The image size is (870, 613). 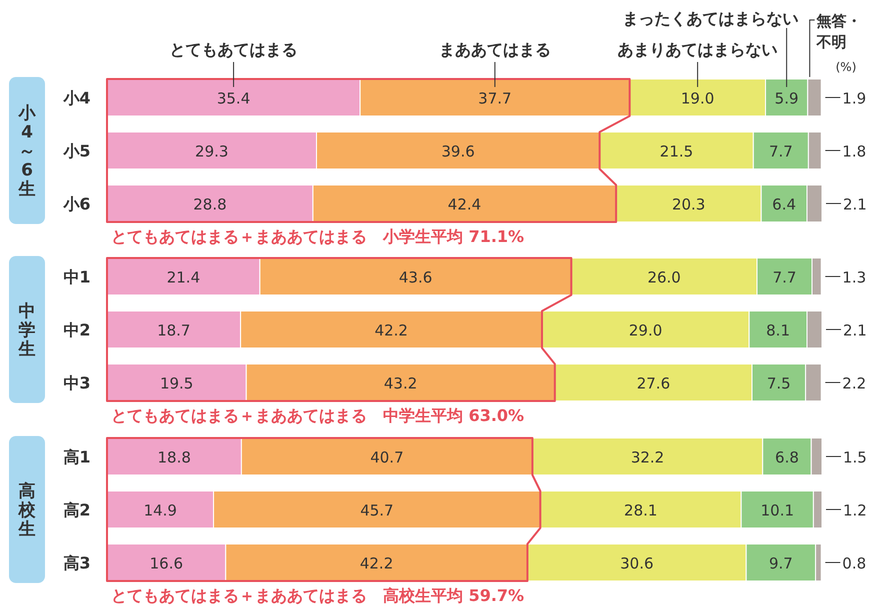 What do you see at coordinates (495, 99) in the screenshot?
I see `data-label: 37.7` at bounding box center [495, 99].